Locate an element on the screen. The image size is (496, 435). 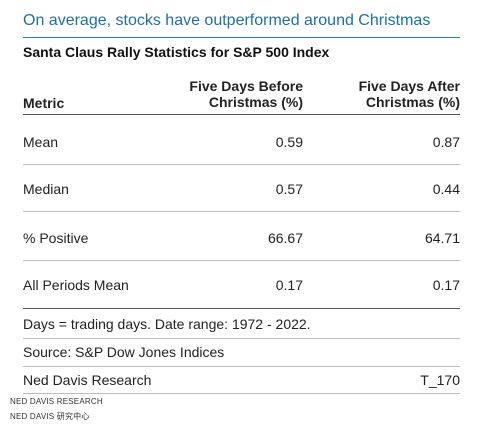
watermark-line2: NED DAVIS 研究中心 is located at coordinates (50, 416).